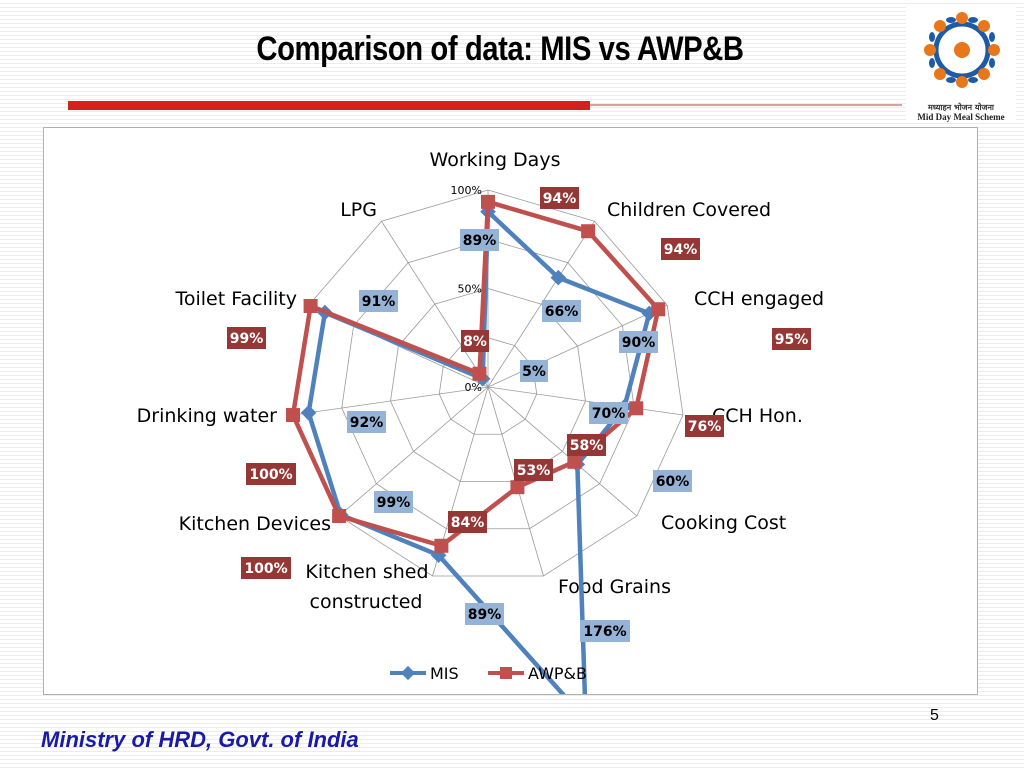 The width and height of the screenshot is (1024, 768). What do you see at coordinates (500, 49) in the screenshot?
I see `slide-title: Comparison of data: MIS vs AWP&B` at bounding box center [500, 49].